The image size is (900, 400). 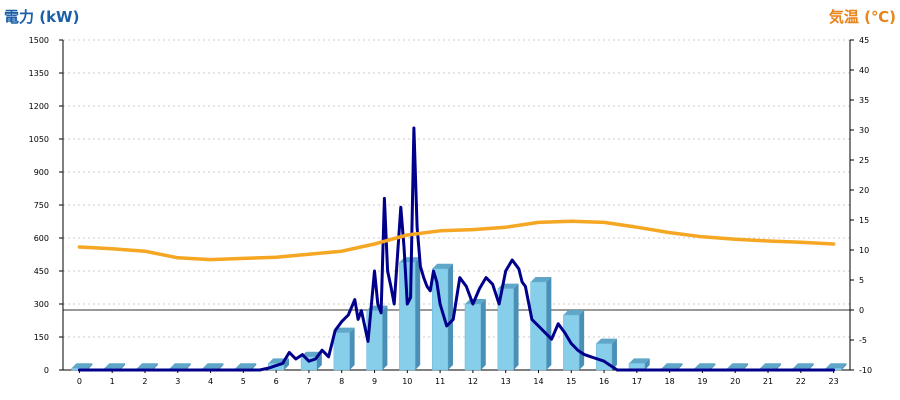 I want to click on right-tick-label: 45, so click(x=864, y=40).